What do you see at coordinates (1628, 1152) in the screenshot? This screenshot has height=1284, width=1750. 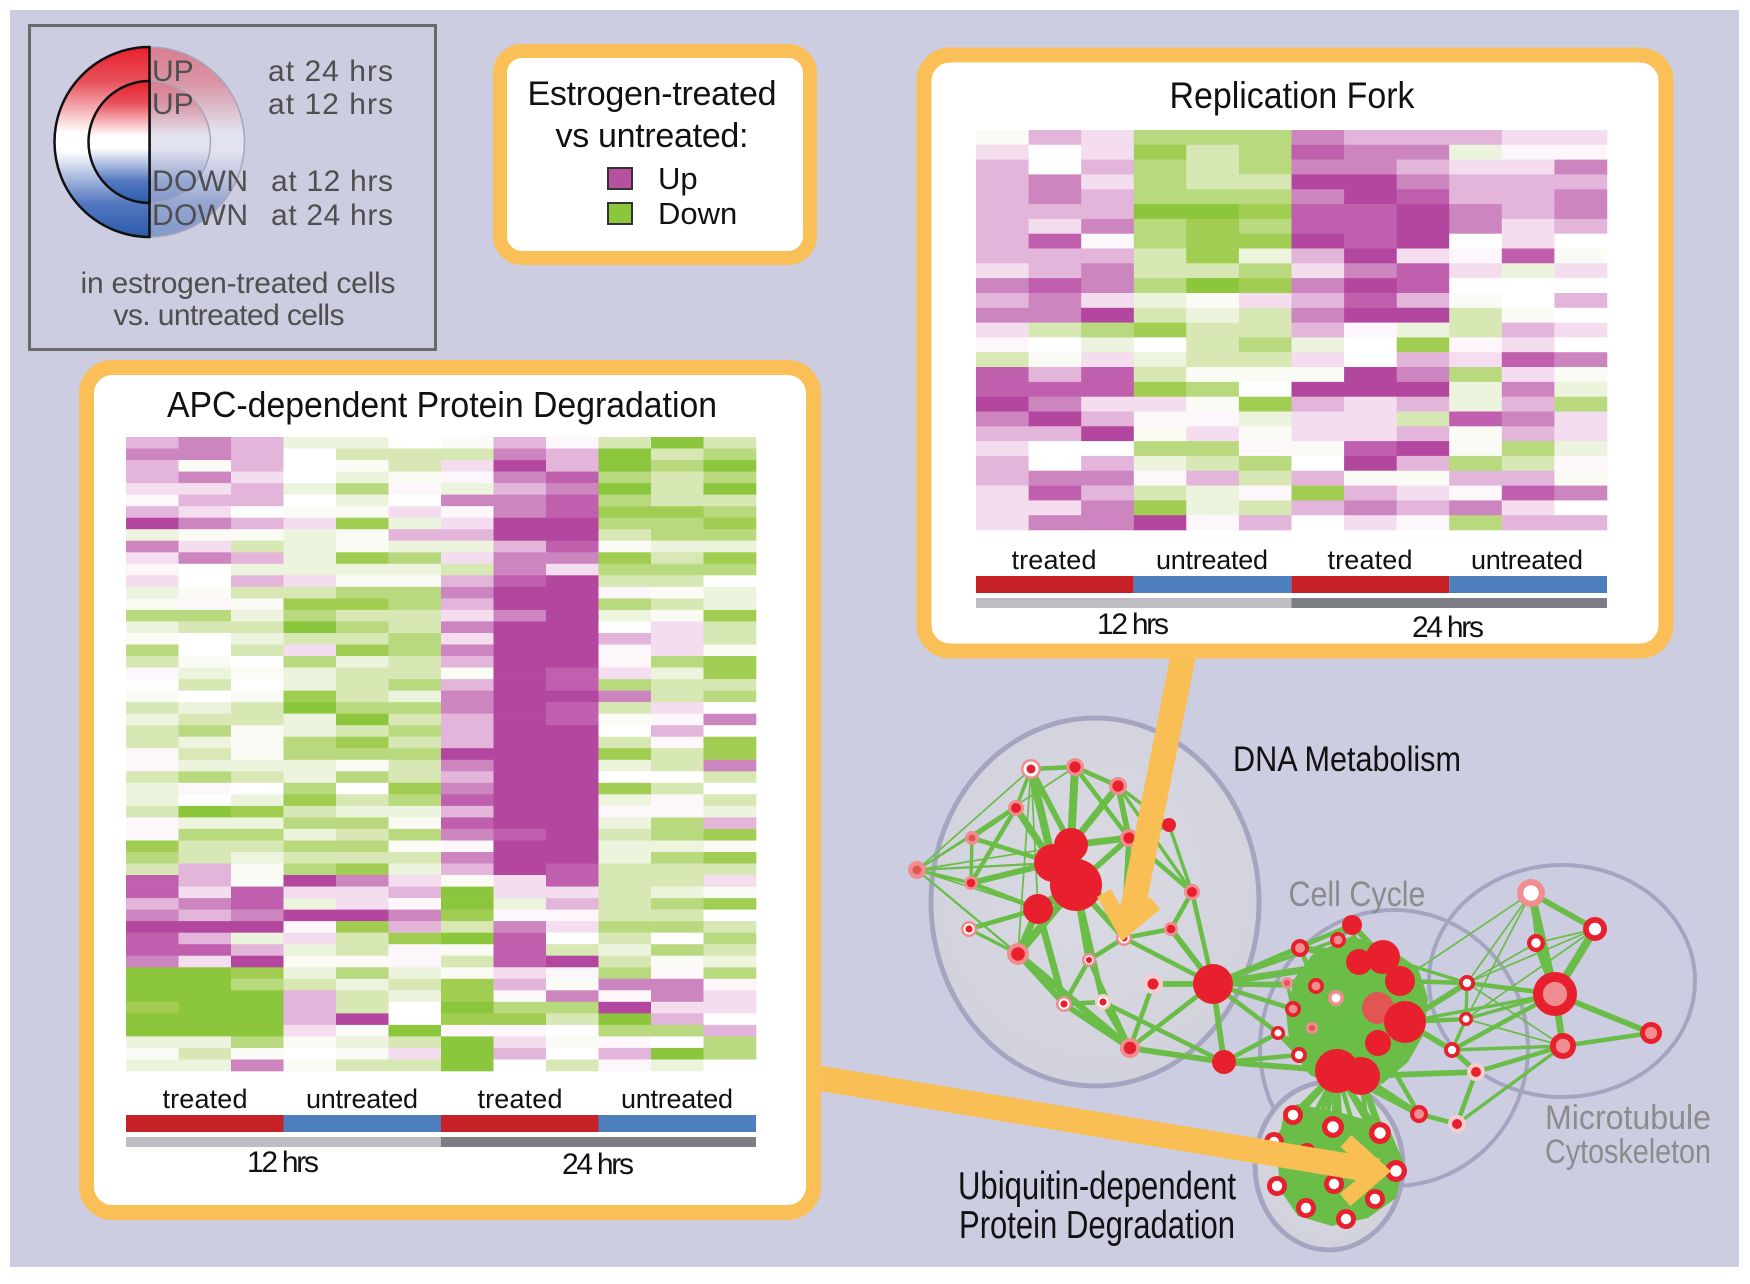 I see `svg-text: Cytoskeleton` at bounding box center [1628, 1152].